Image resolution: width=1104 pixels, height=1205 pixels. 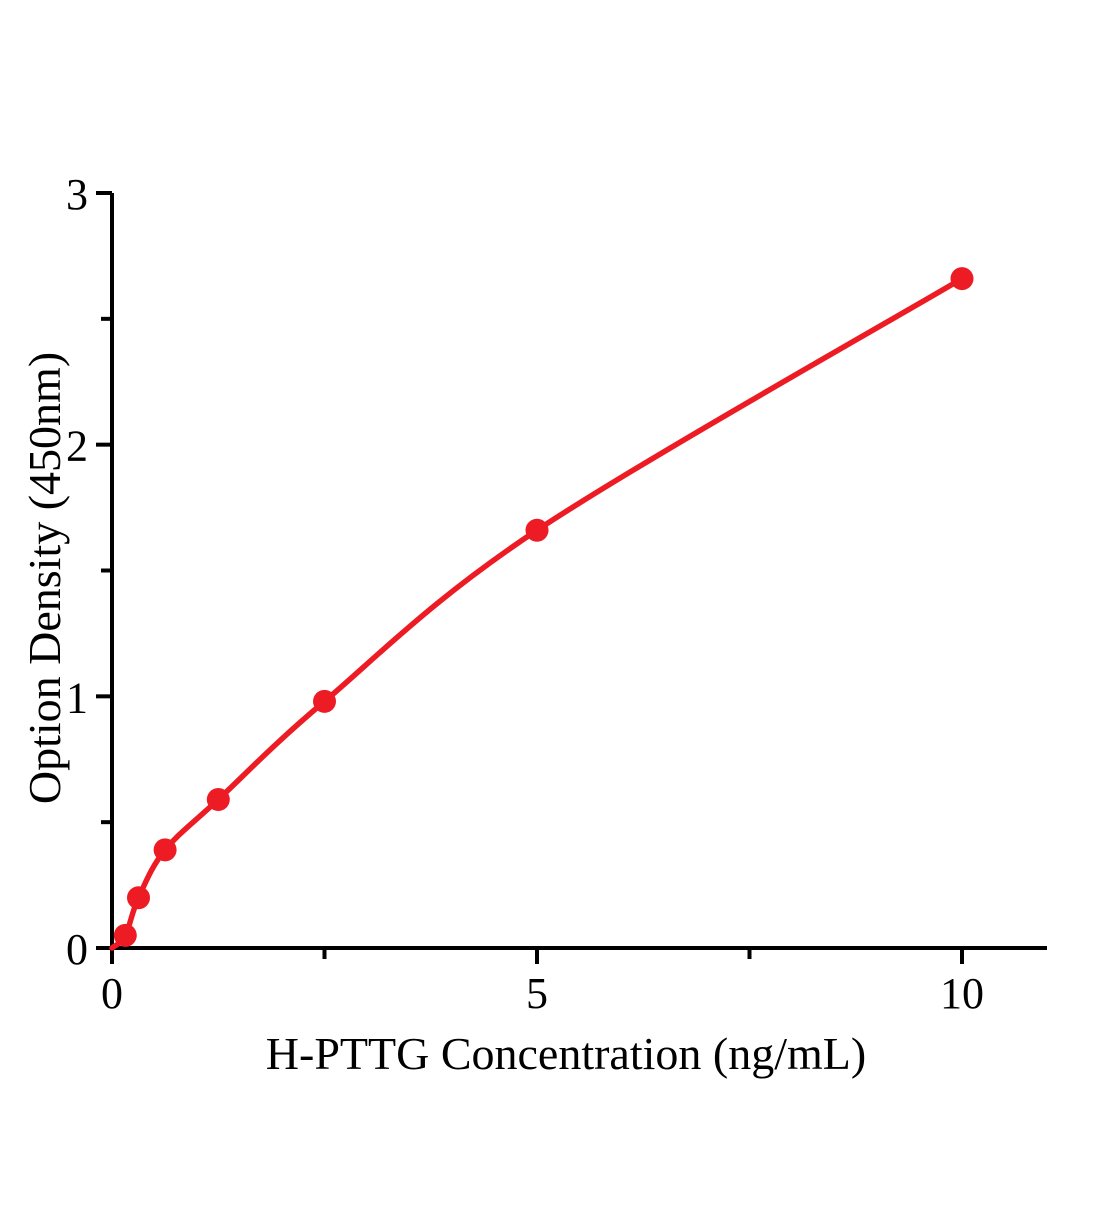 What do you see at coordinates (77, 194) in the screenshot?
I see `y-tick-label: 3` at bounding box center [77, 194].